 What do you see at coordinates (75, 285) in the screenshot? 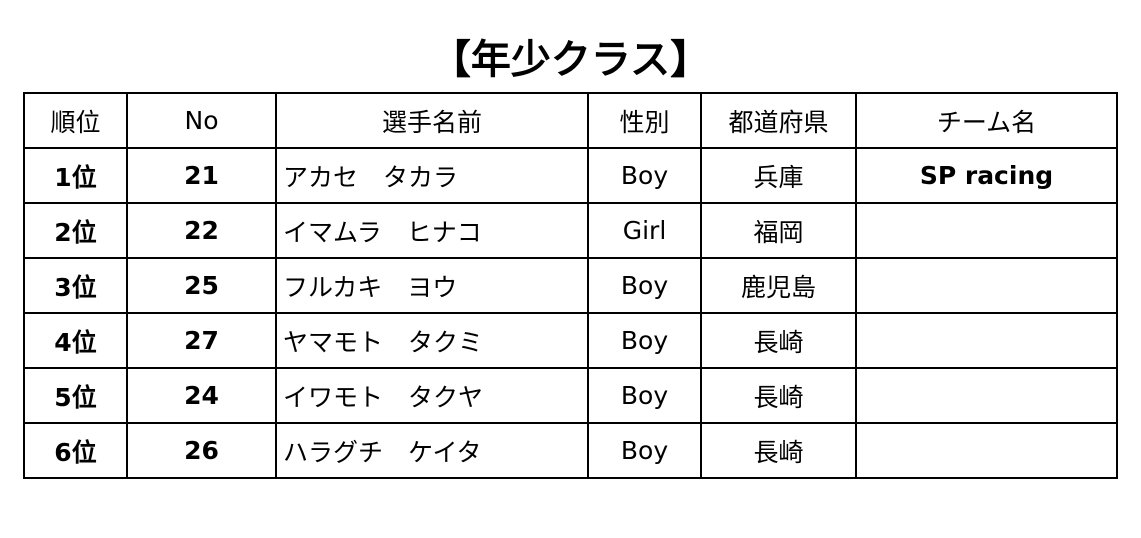
I see `rank-cell: 3位` at bounding box center [75, 285].